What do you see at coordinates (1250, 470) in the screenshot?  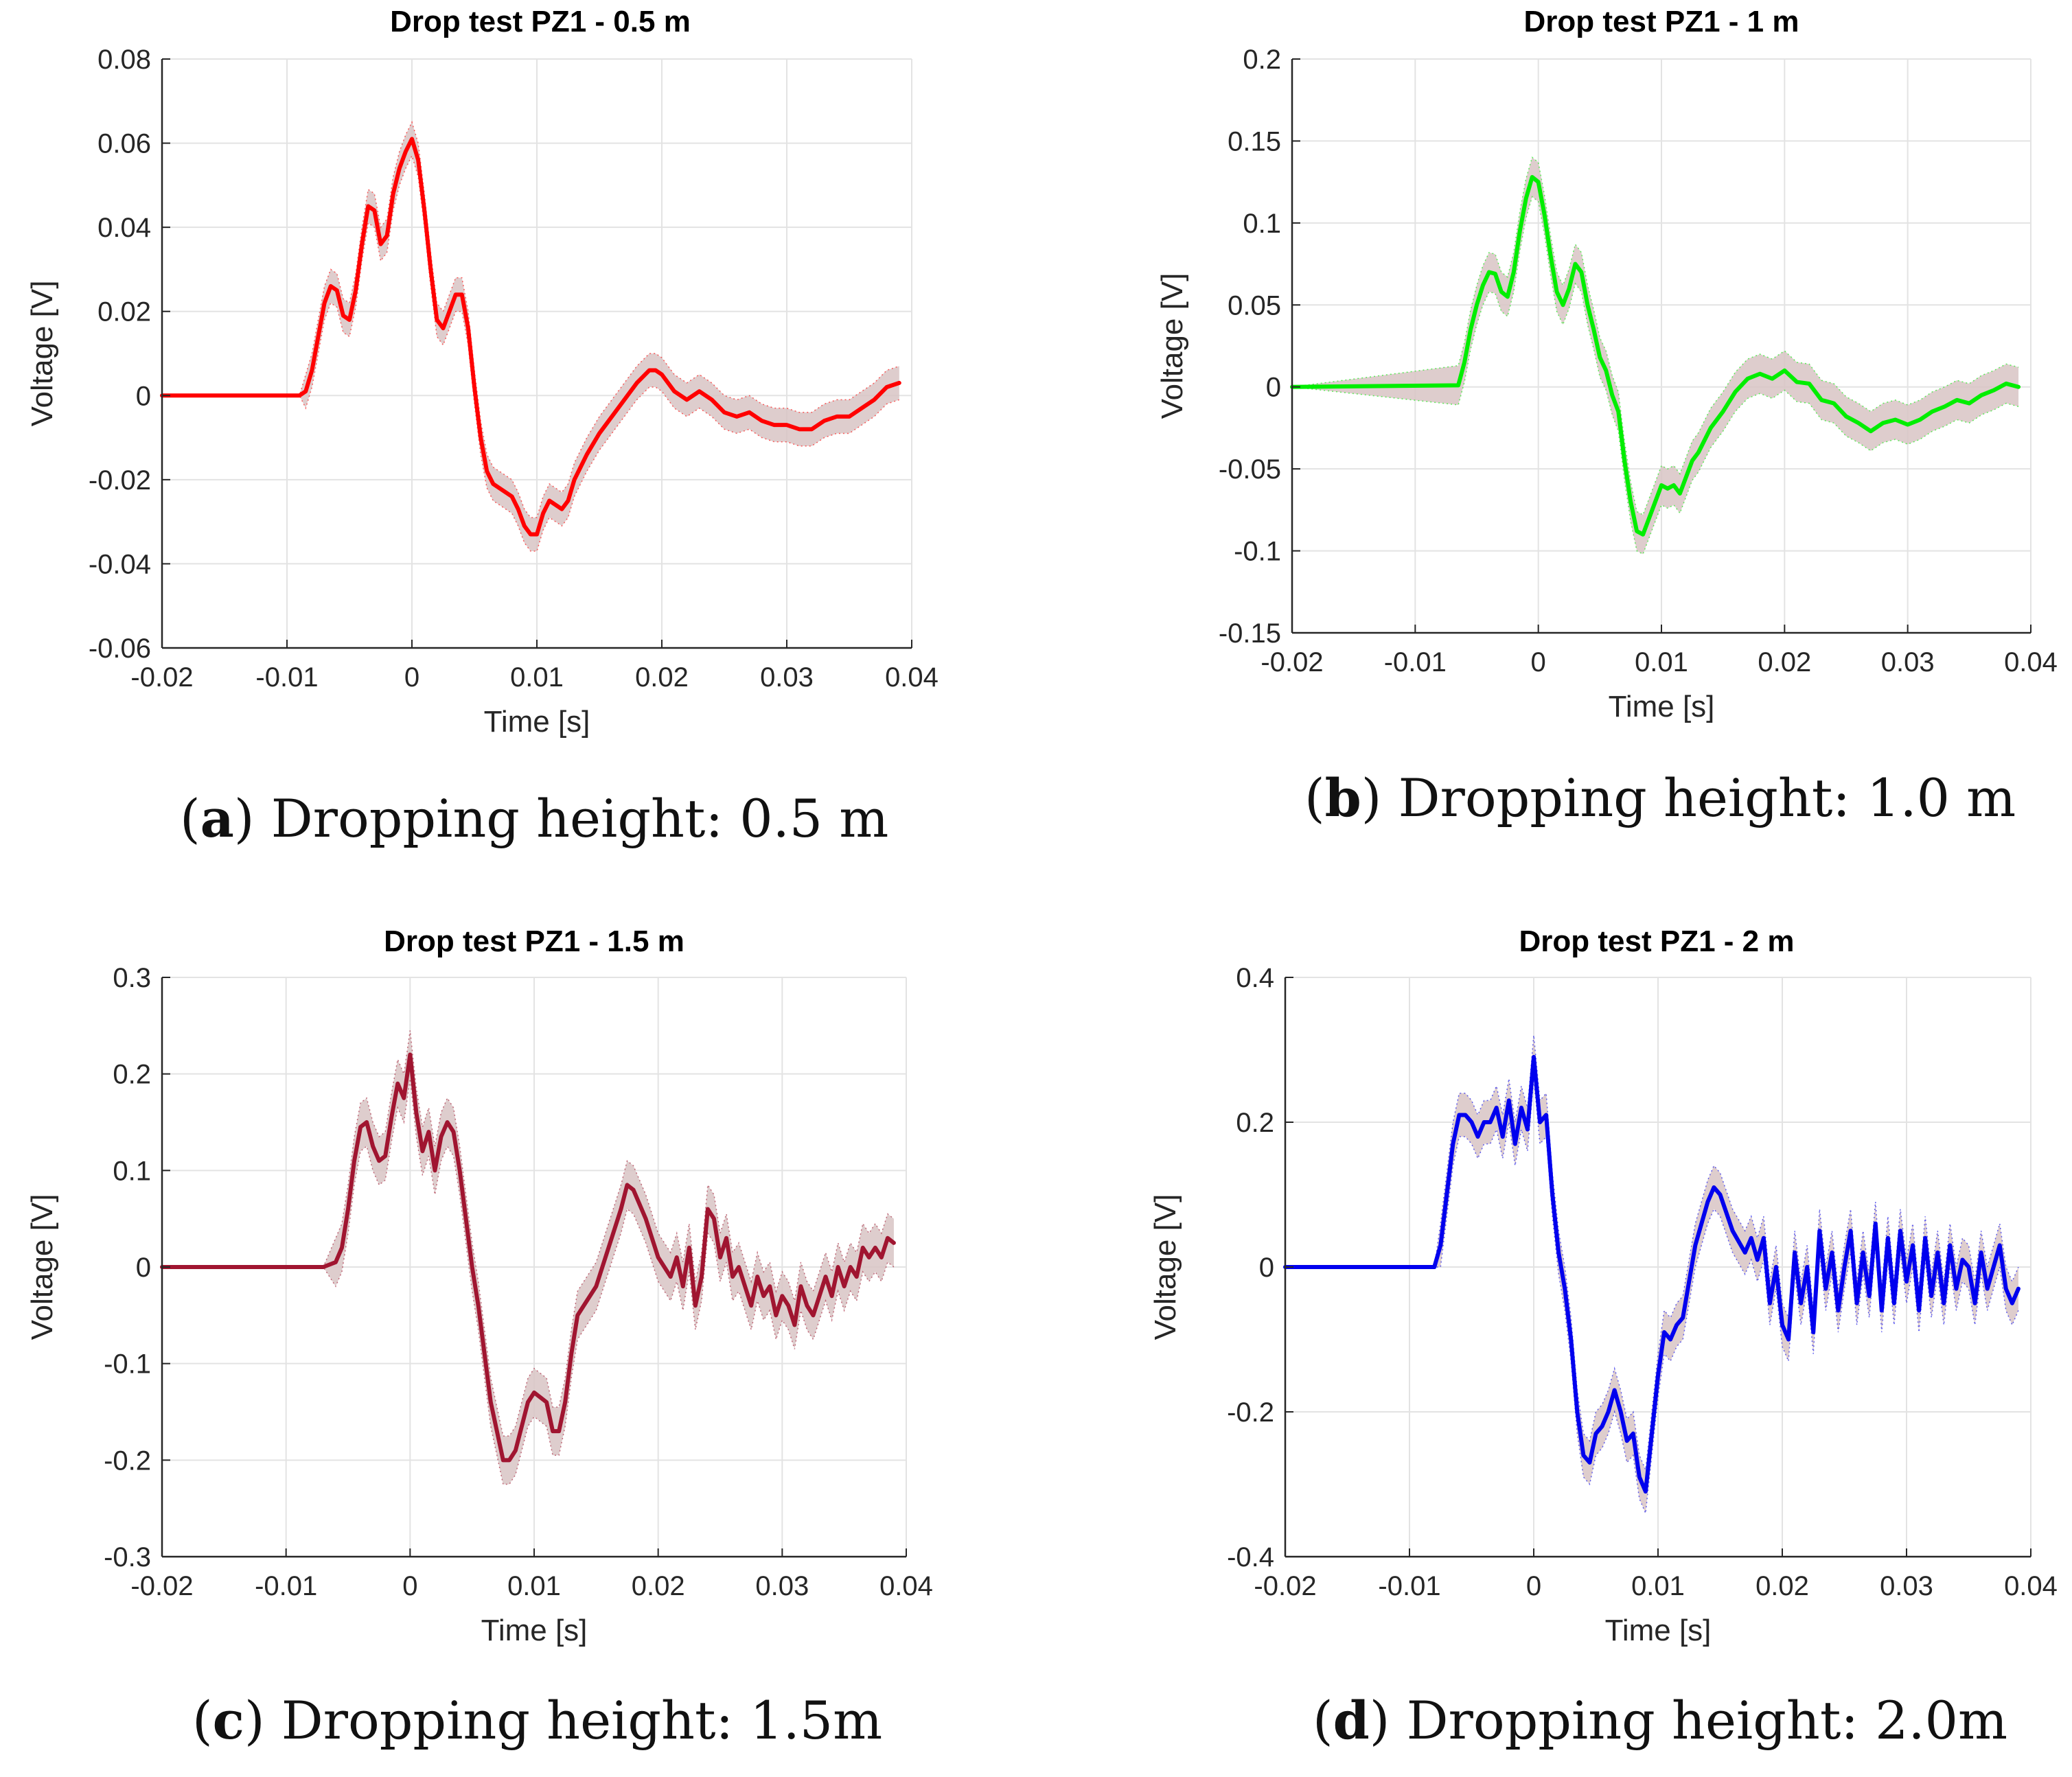 I see `y-tick-label: -0.05` at bounding box center [1250, 470].